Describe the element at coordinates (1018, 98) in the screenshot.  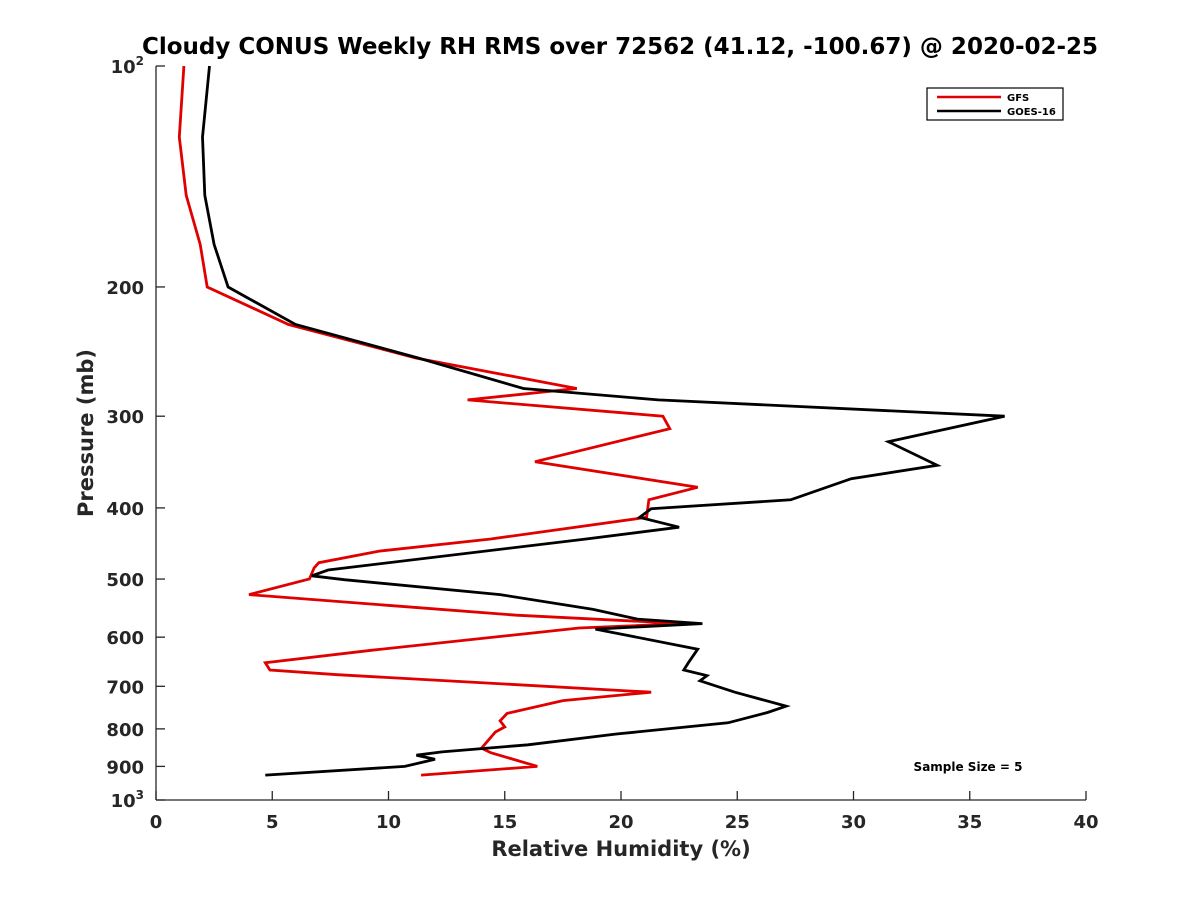
I see `legend-label-gfs: GFS` at that location.